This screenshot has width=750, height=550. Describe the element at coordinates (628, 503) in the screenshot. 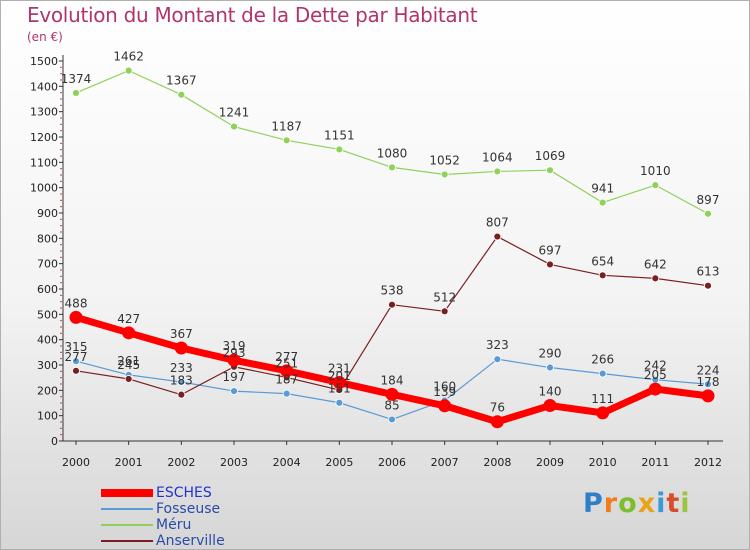

I see `logo-letter: o` at that location.